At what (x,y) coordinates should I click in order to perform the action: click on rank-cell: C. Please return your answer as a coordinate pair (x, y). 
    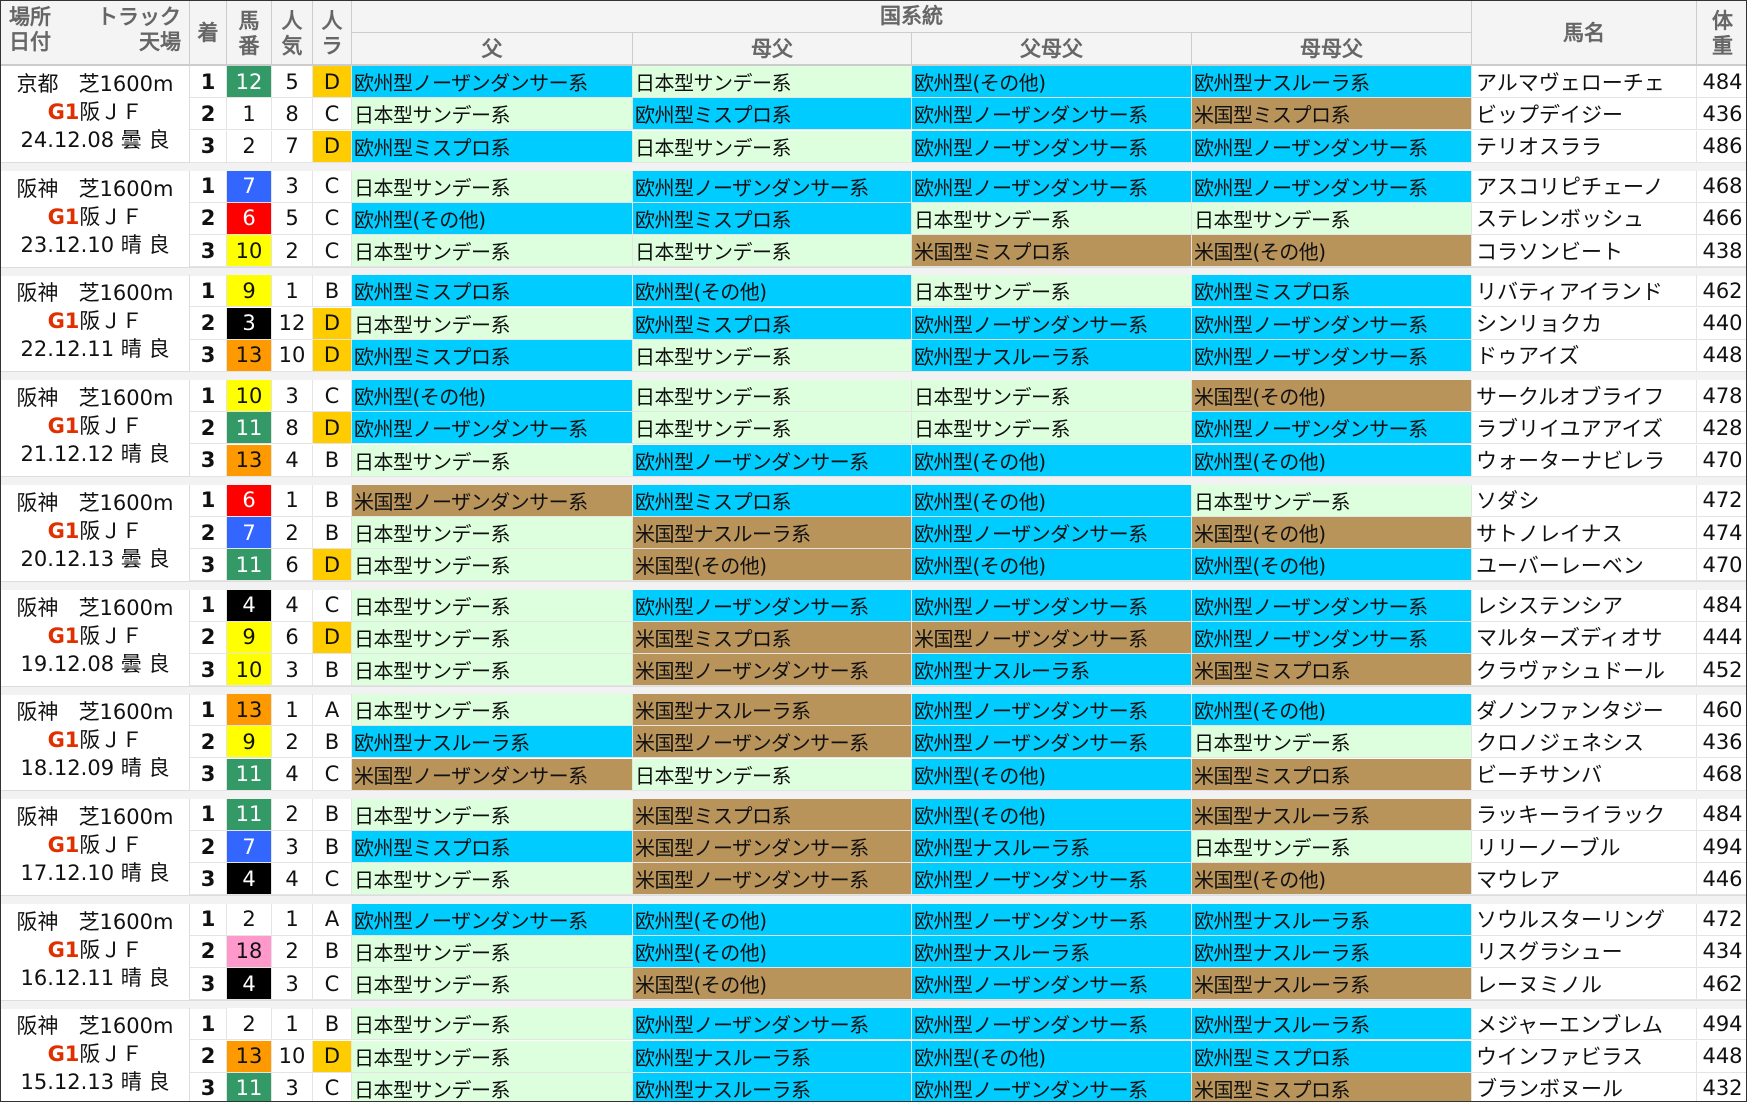
    Looking at the image, I should click on (332, 186).